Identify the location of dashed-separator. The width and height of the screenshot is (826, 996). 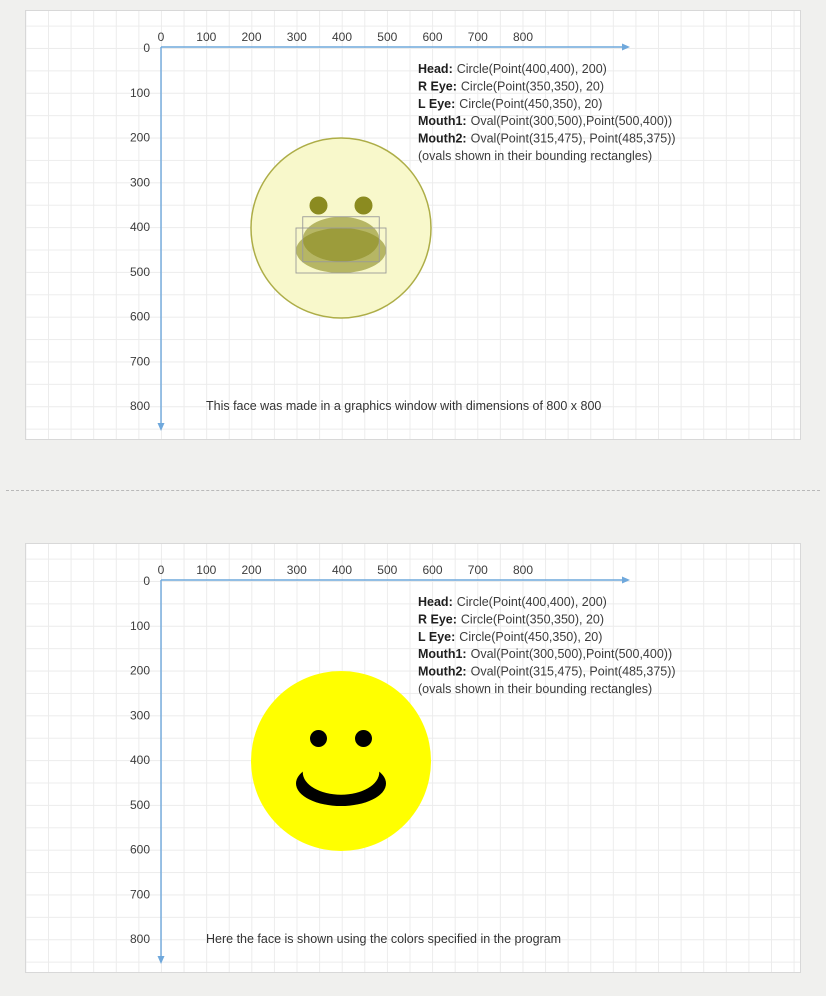
(413, 490).